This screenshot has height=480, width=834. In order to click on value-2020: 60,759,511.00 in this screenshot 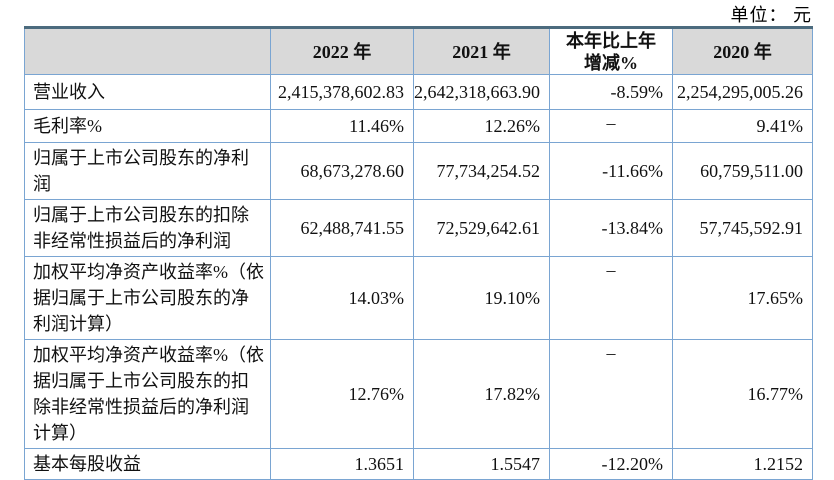, I will do `click(742, 171)`.